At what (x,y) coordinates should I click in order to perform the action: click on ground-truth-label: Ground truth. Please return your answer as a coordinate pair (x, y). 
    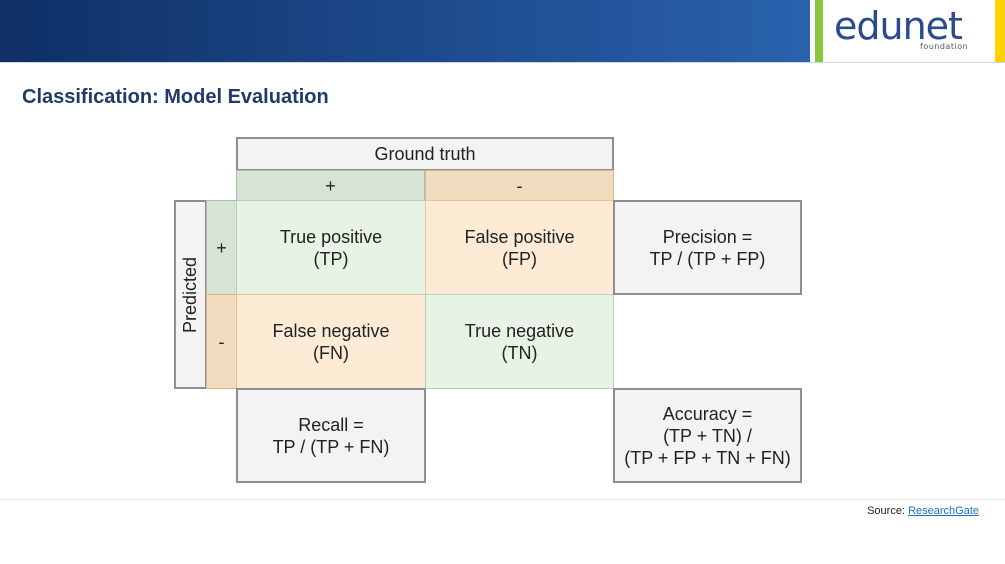
    Looking at the image, I should click on (425, 154).